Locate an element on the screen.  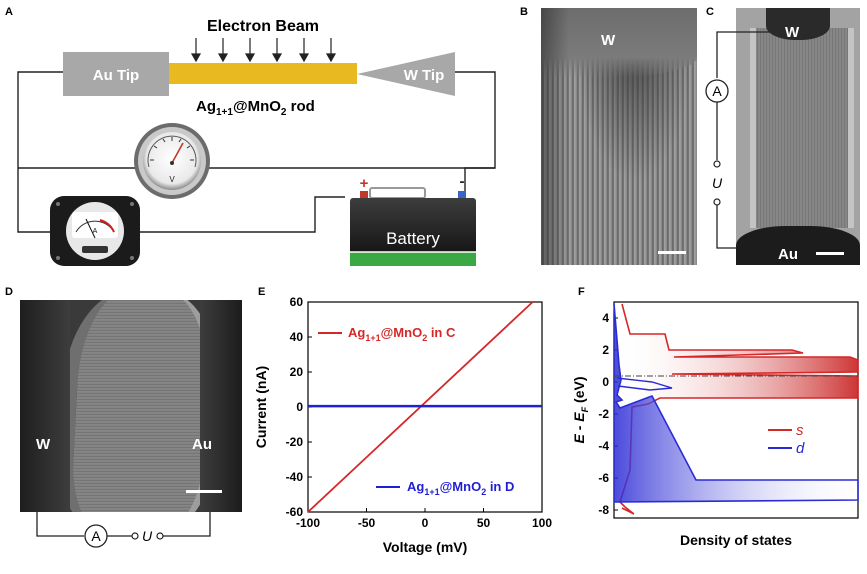
x-axis-label: Voltage (mV) is located at coordinates (425, 547).